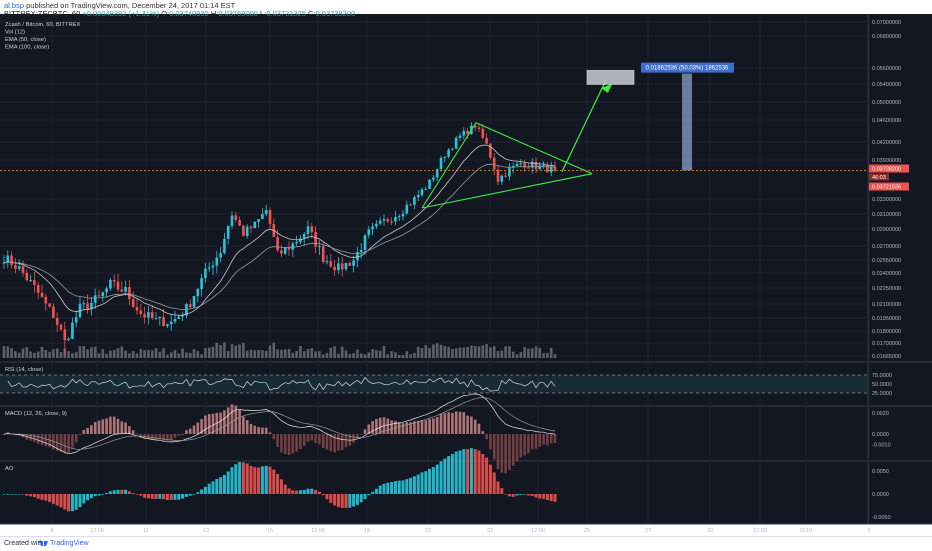 The image size is (932, 551). What do you see at coordinates (886, 161) in the screenshot?
I see `price-axis-label: 0.03900000` at bounding box center [886, 161].